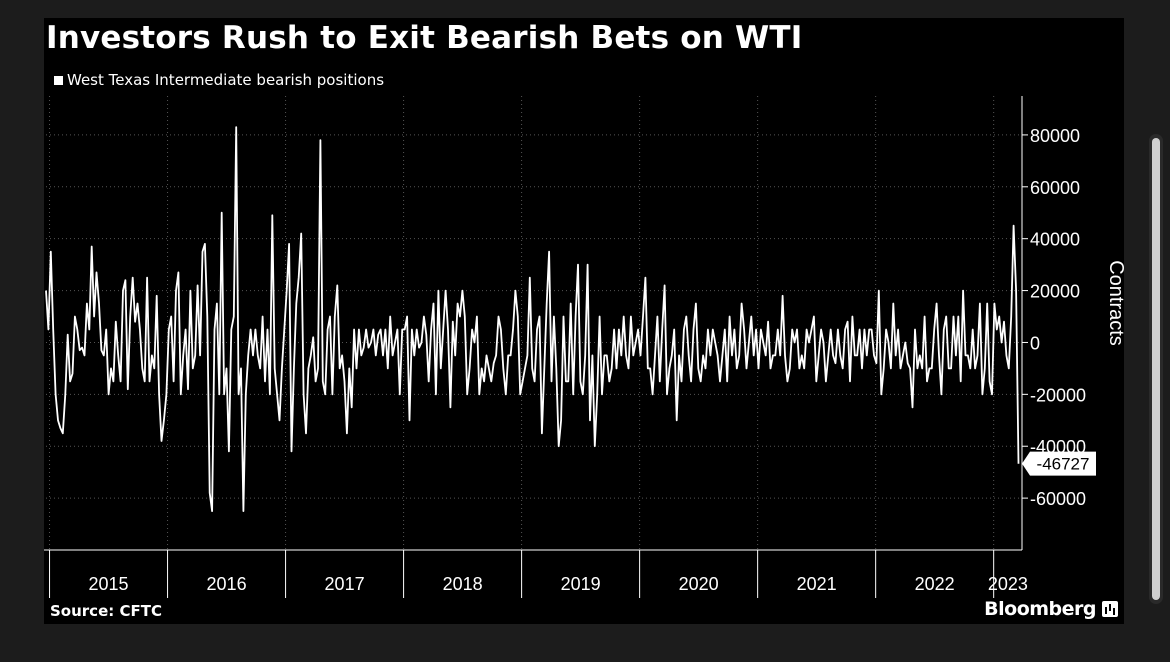 Image resolution: width=1170 pixels, height=662 pixels. I want to click on y-tick-label: 20000, so click(1055, 292).